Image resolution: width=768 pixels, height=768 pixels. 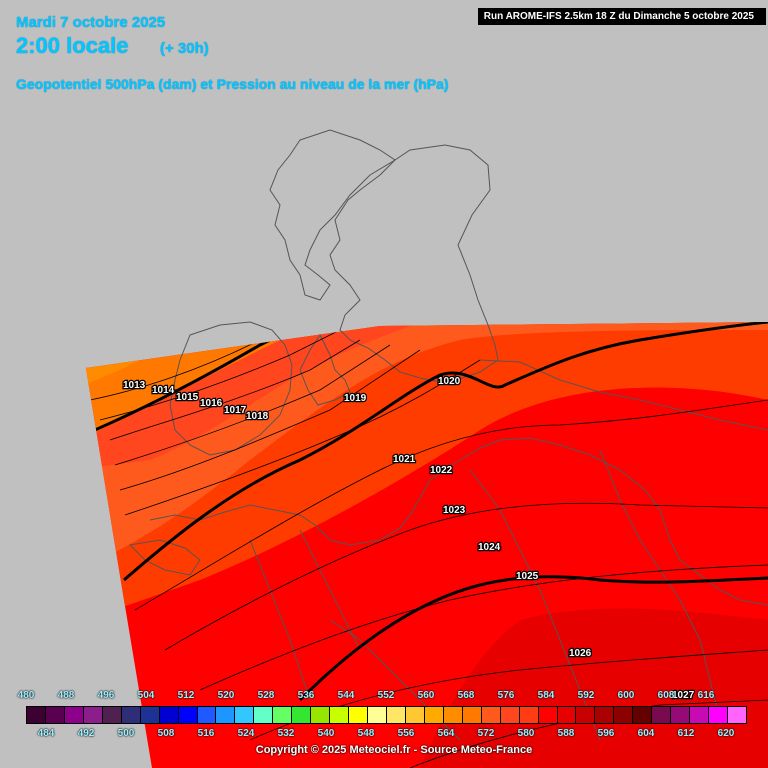 I want to click on isobar-label: 1016, so click(x=211, y=403).